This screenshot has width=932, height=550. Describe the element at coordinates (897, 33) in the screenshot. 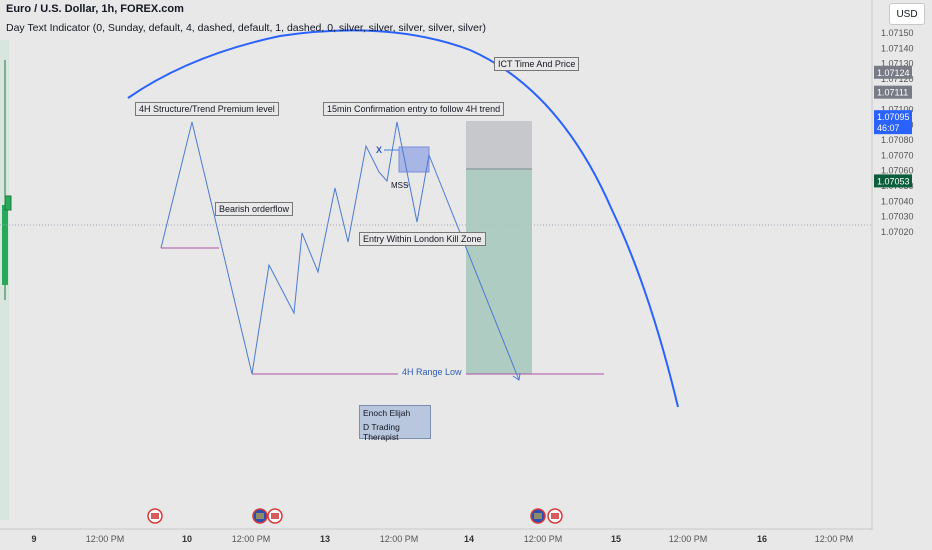

I see `price-tick-0: 1.07150` at that location.